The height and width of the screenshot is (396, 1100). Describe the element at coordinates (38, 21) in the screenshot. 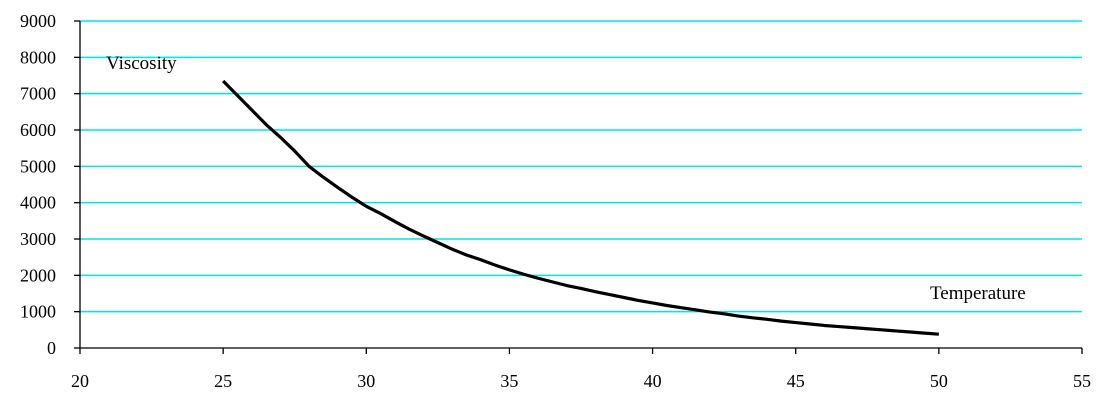

I see `y-tick-label: 9000` at that location.